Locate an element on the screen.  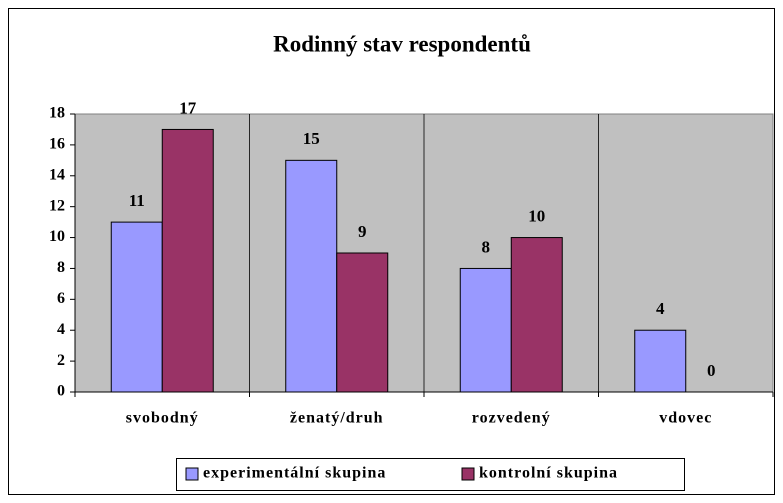
x-tick-label: rozvedený is located at coordinates (511, 418).